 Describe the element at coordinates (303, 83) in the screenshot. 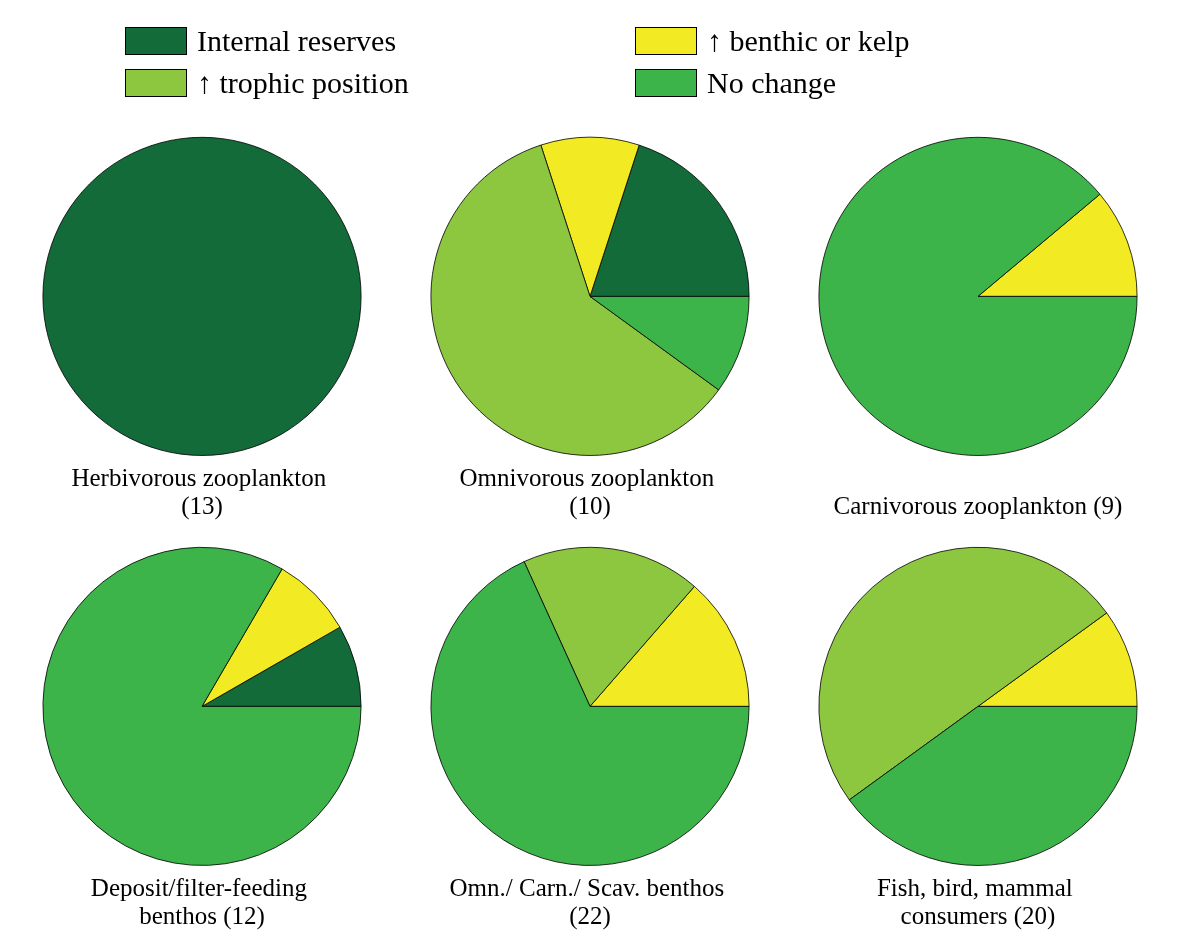

I see `legend-label: ↑ trophic position` at that location.